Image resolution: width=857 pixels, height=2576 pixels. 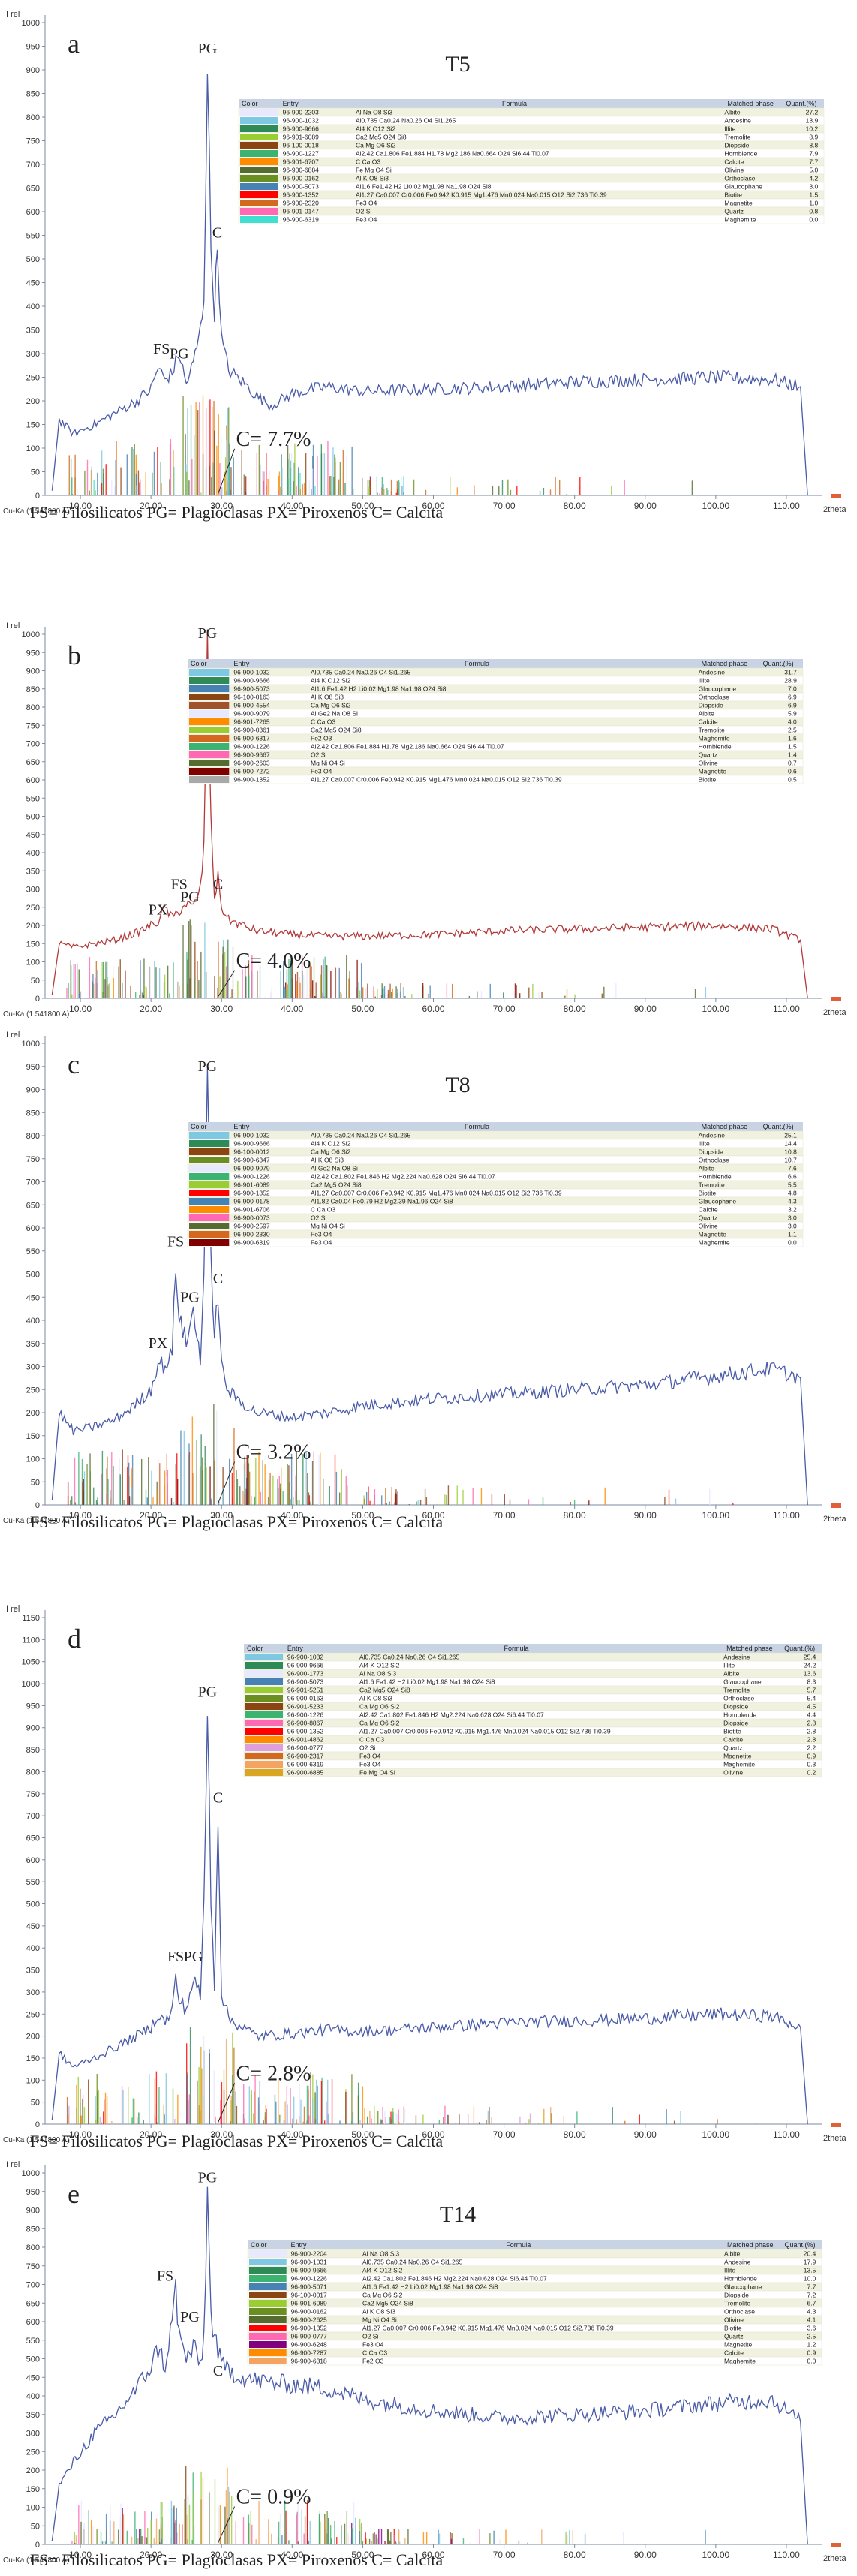 What do you see at coordinates (736, 1657) in the screenshot?
I see `phase-name: Andesine` at bounding box center [736, 1657].